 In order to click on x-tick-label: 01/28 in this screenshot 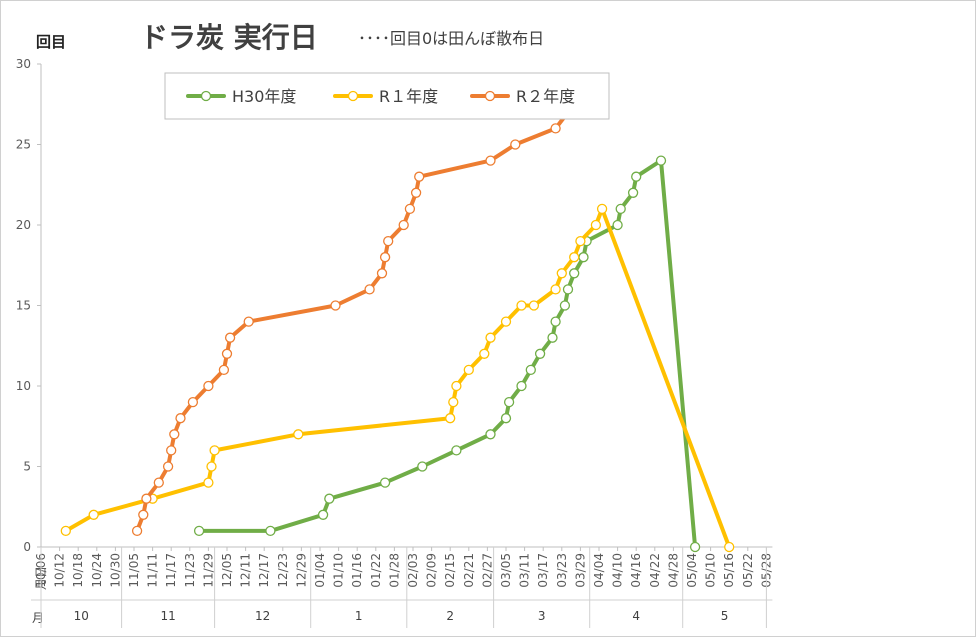, I will do `click(394, 570)`.